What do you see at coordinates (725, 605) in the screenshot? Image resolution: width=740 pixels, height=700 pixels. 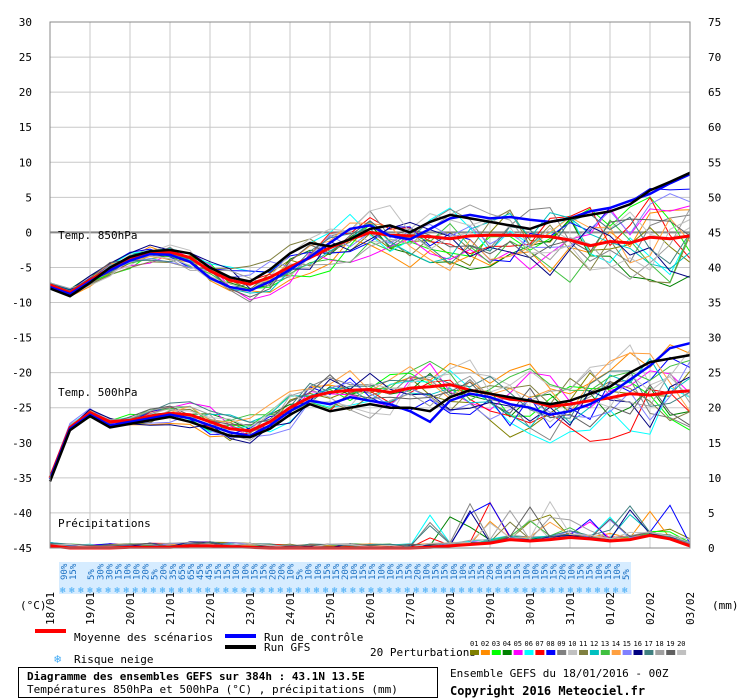 I see `right-axis-unit: (mm)` at bounding box center [725, 605].